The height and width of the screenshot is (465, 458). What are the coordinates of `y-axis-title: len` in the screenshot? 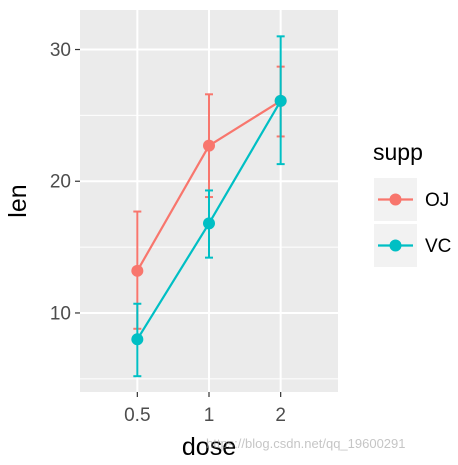 It's located at (18, 200).